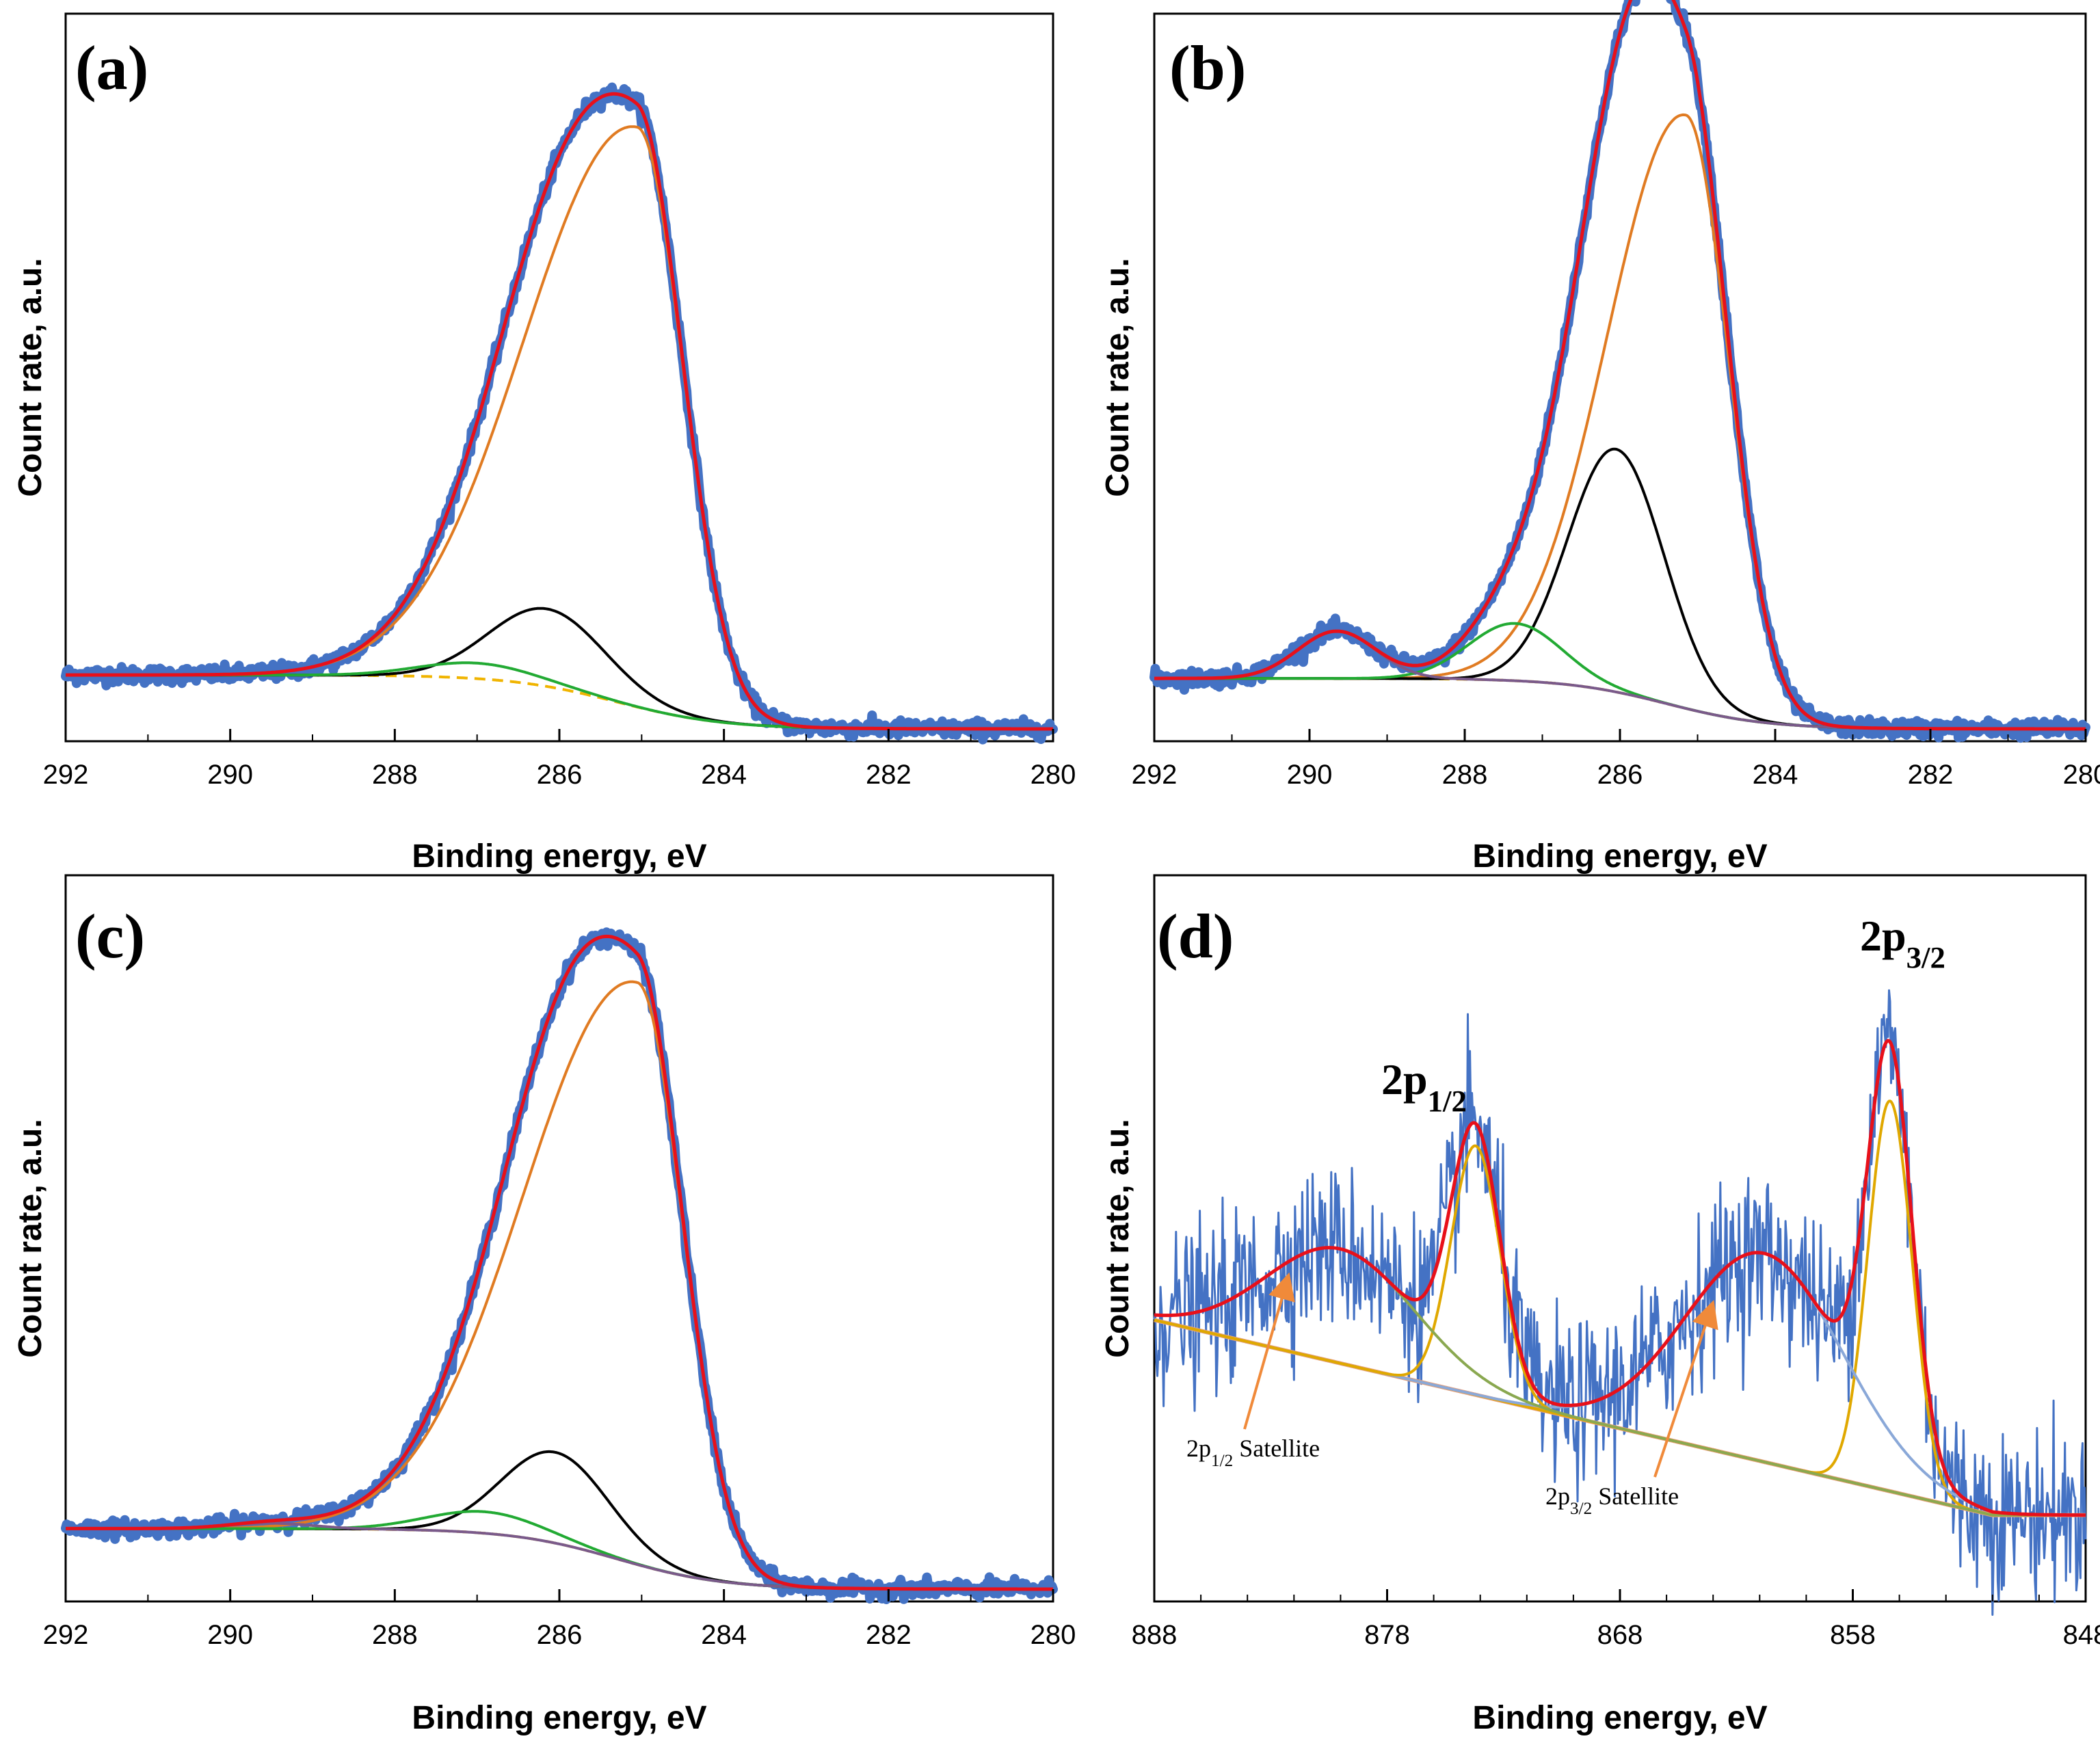 The height and width of the screenshot is (1743, 2100). What do you see at coordinates (111, 68) in the screenshot?
I see `panel-label: (a)` at bounding box center [111, 68].